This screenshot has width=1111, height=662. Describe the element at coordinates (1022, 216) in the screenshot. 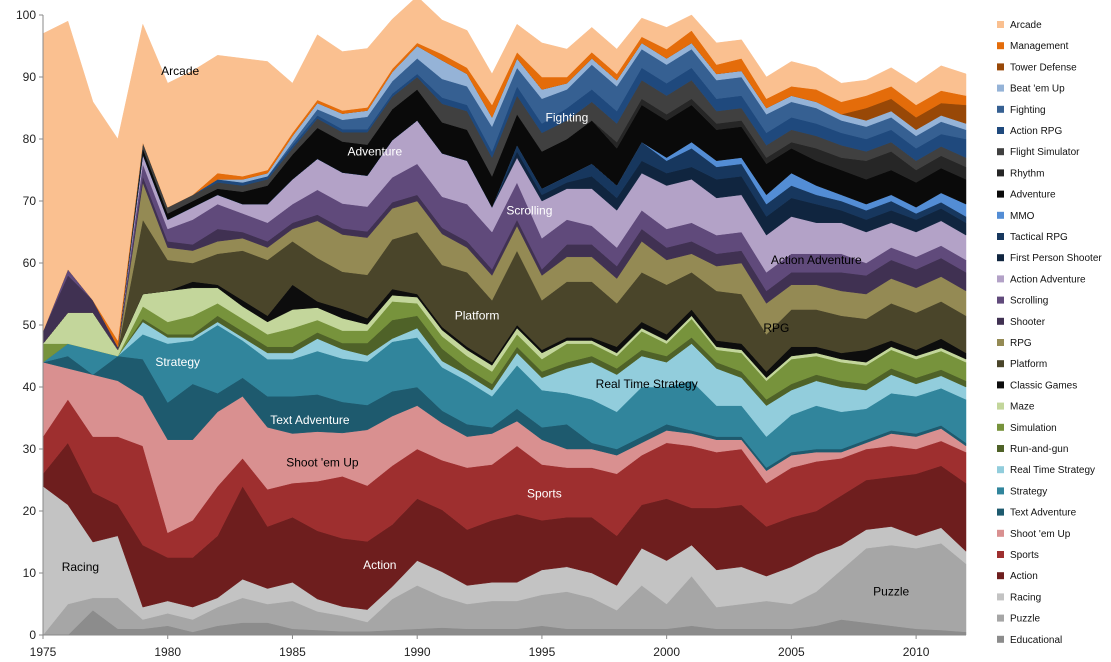

I see `legend-label: MMO` at that location.